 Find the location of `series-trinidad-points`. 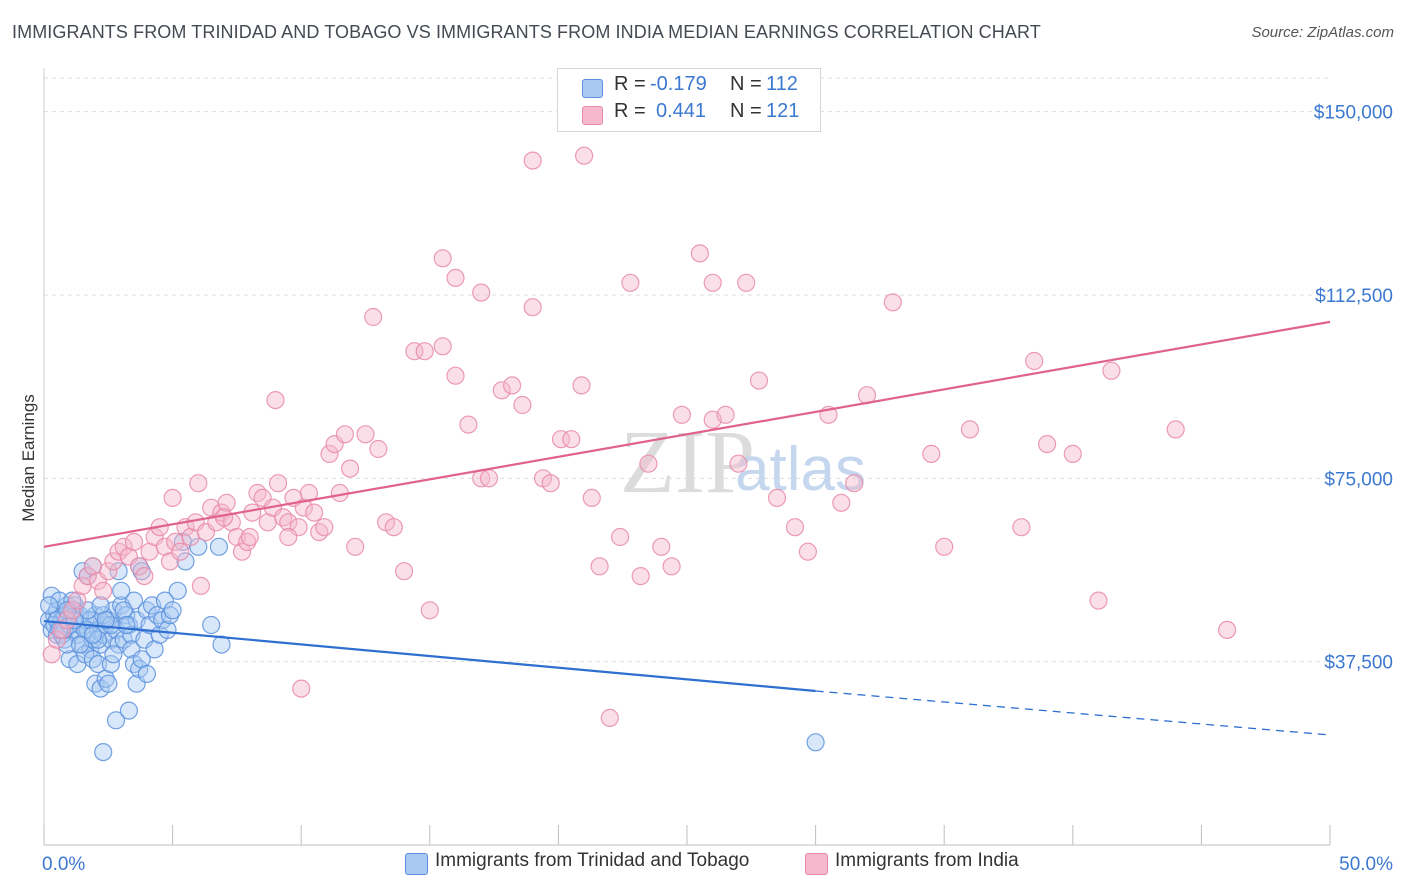

series-trinidad-points is located at coordinates (432, 647).